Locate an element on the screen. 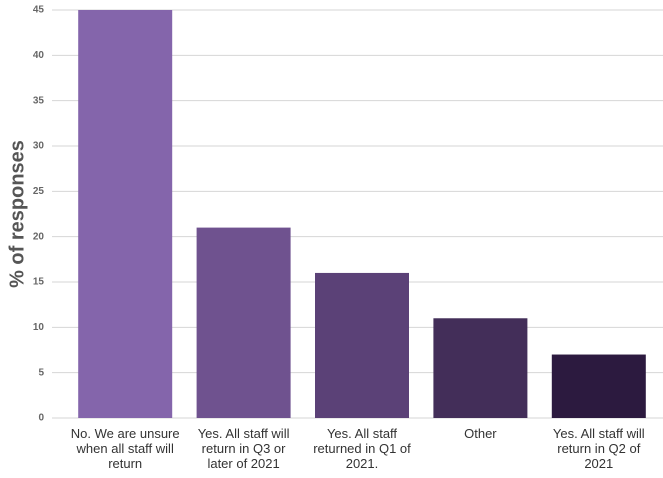  y-tick-label: 20 is located at coordinates (39, 236).